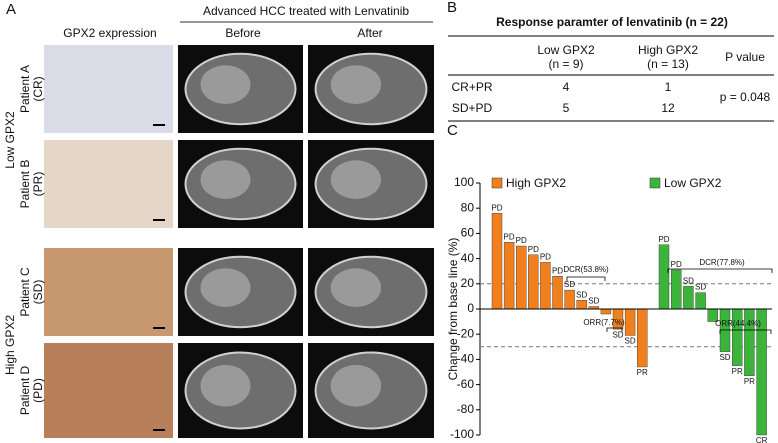 The height and width of the screenshot is (443, 778). Describe the element at coordinates (452, 130) in the screenshot. I see `panel-letter: C` at that location.